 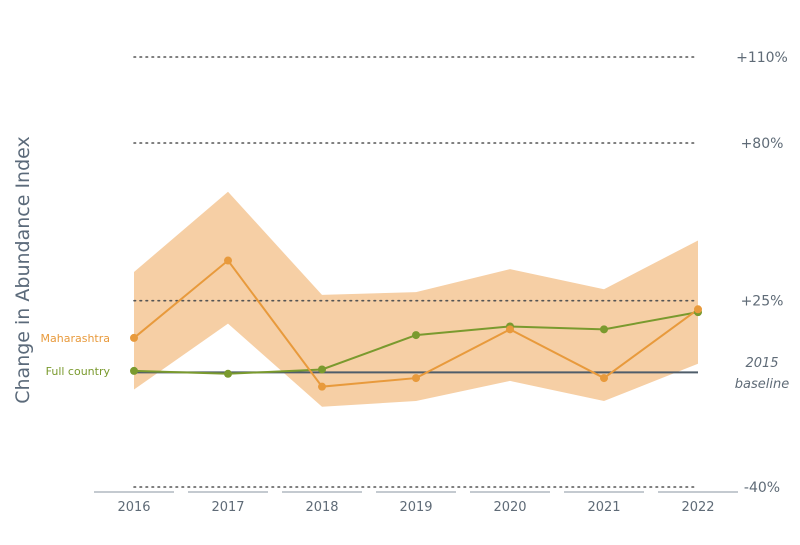 I want to click on reference-label: +25%, so click(x=762, y=302).